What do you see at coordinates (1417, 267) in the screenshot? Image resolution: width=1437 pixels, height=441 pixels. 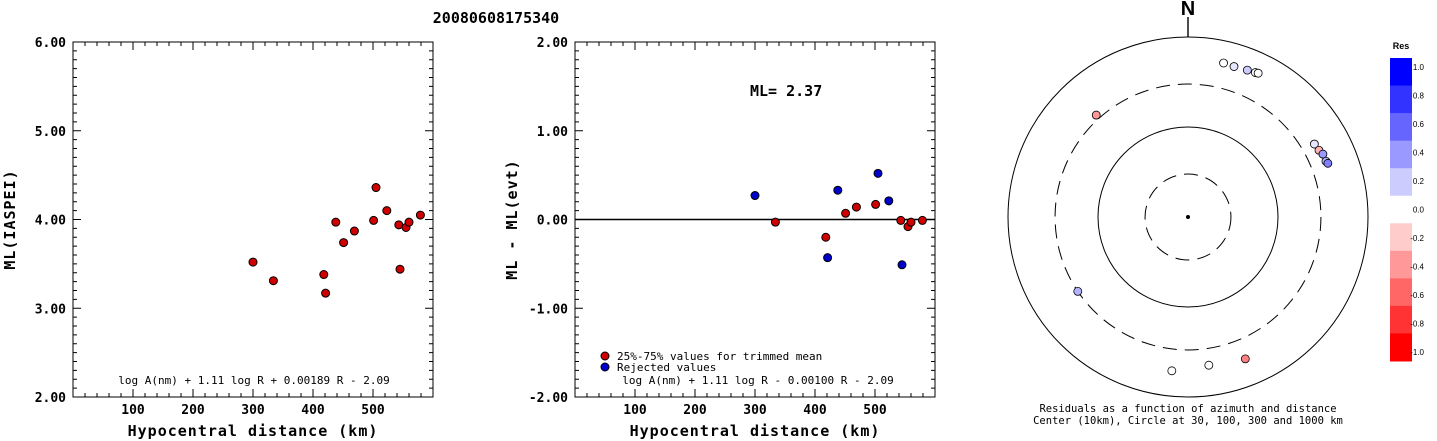 I see `colorbar-tick-label: -0.4` at bounding box center [1417, 267].